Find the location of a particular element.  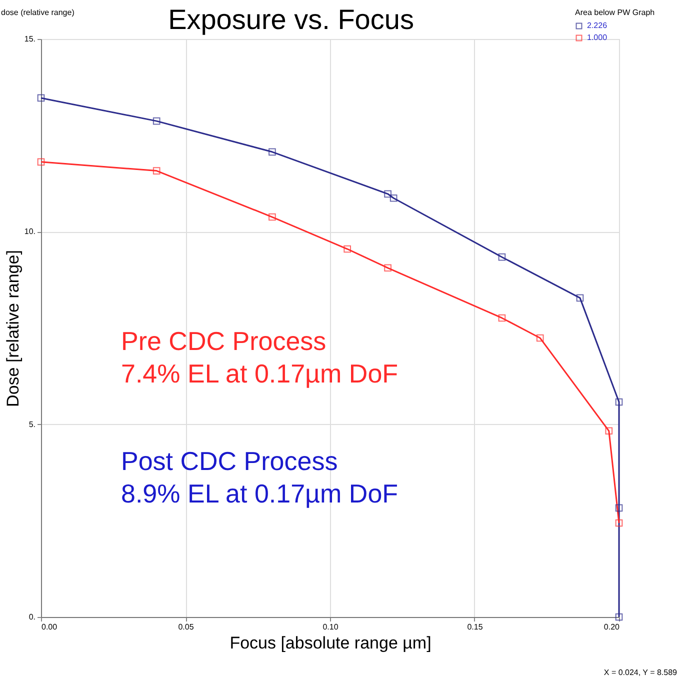

text: X = 0.024, Y = 8.589 is located at coordinates (640, 672).